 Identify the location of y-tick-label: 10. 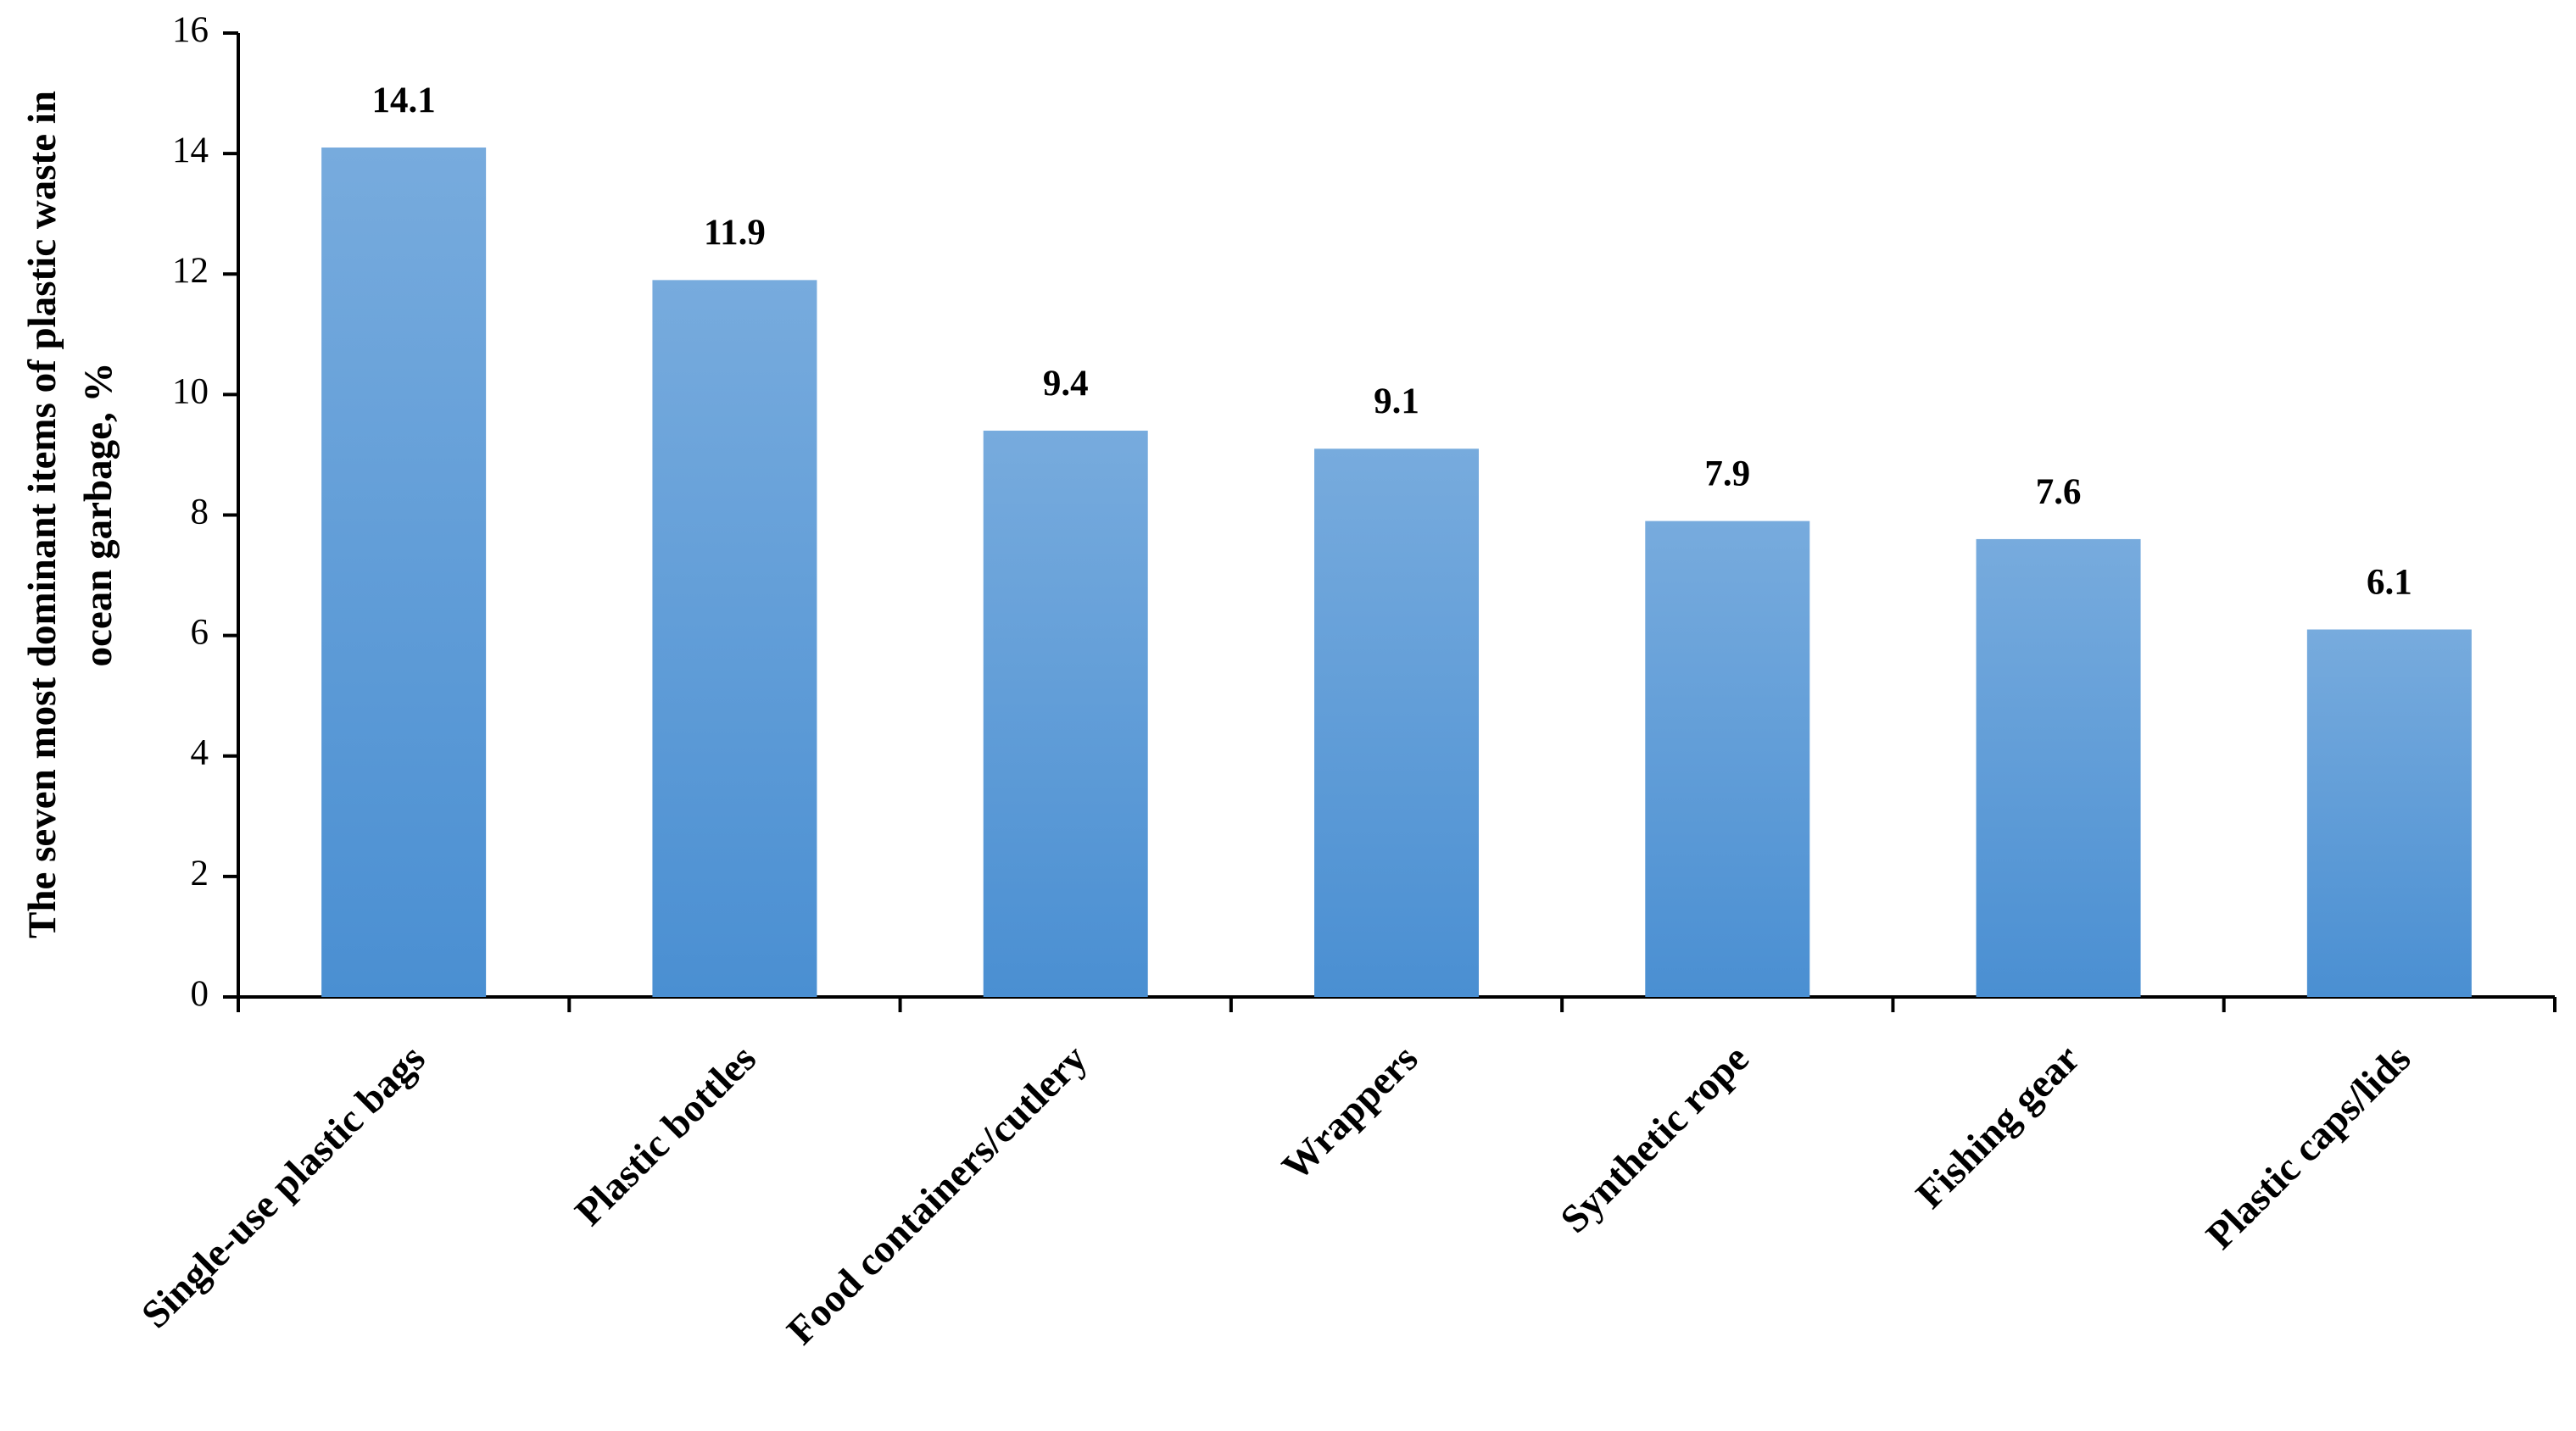
(190, 391).